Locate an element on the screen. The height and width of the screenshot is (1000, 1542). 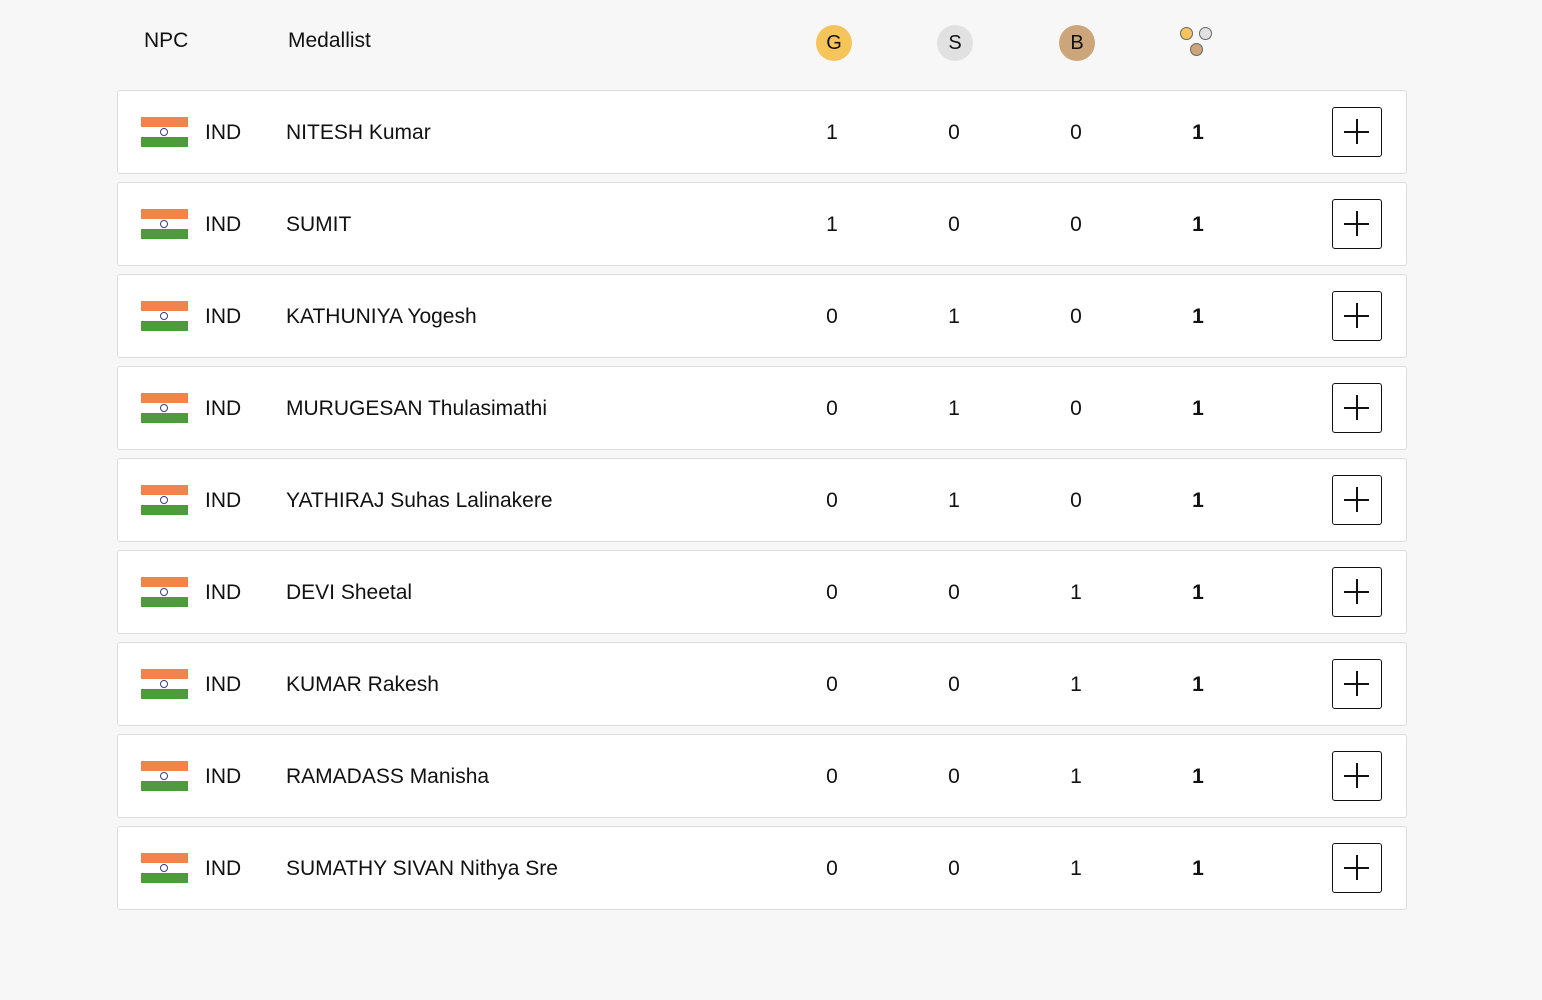
medallist-name: MURUGESAN Thulasimathi is located at coordinates (417, 408).